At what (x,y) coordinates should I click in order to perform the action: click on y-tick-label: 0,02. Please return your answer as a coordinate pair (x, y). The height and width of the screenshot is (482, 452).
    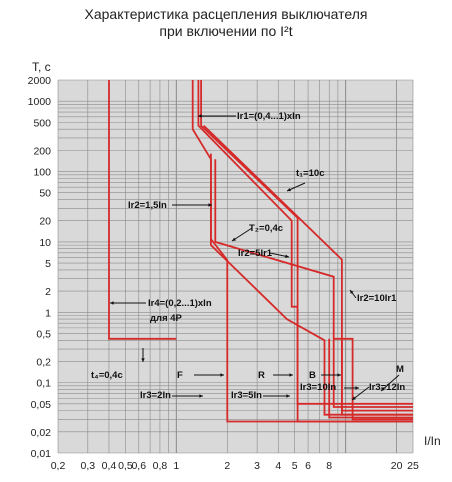
    Looking at the image, I should click on (41, 433).